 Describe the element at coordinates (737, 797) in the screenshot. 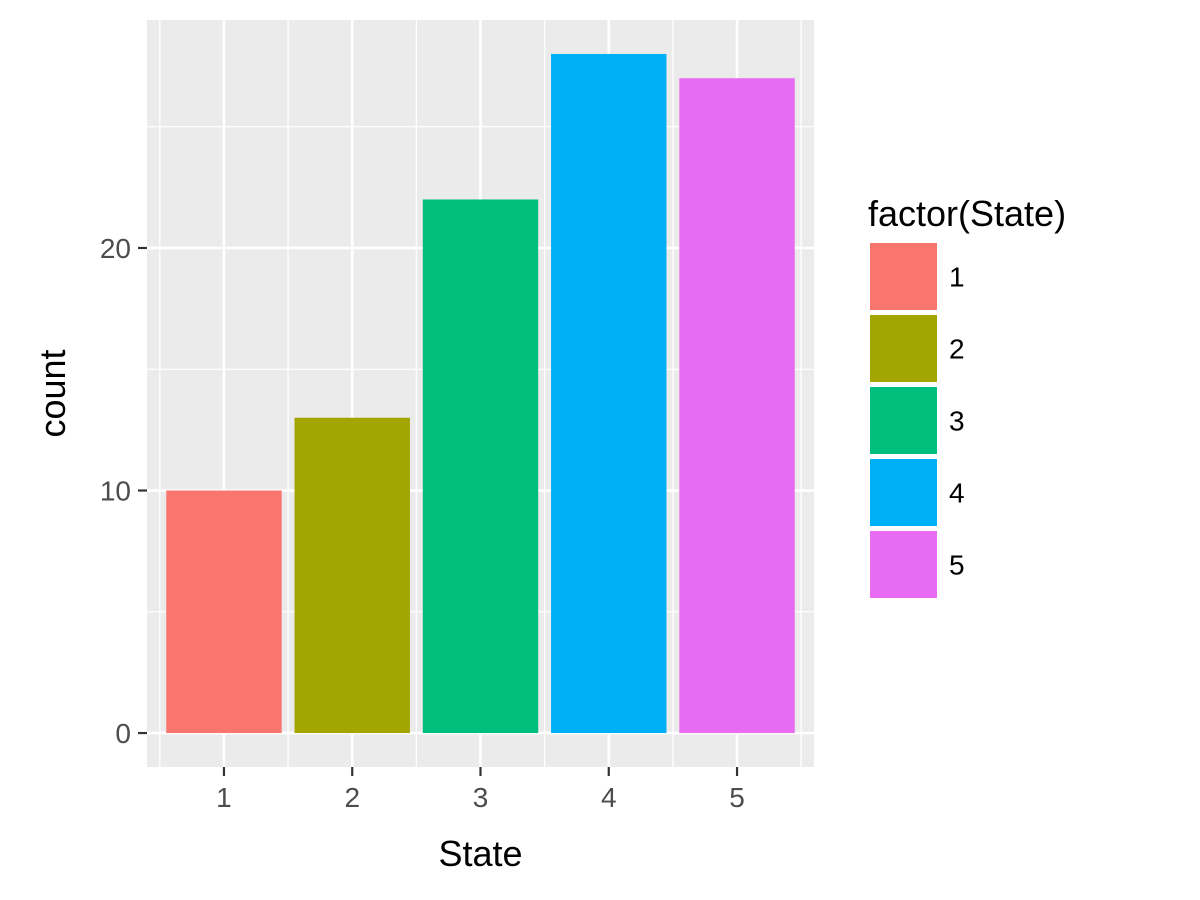

I see `x-tick-label: 5` at that location.